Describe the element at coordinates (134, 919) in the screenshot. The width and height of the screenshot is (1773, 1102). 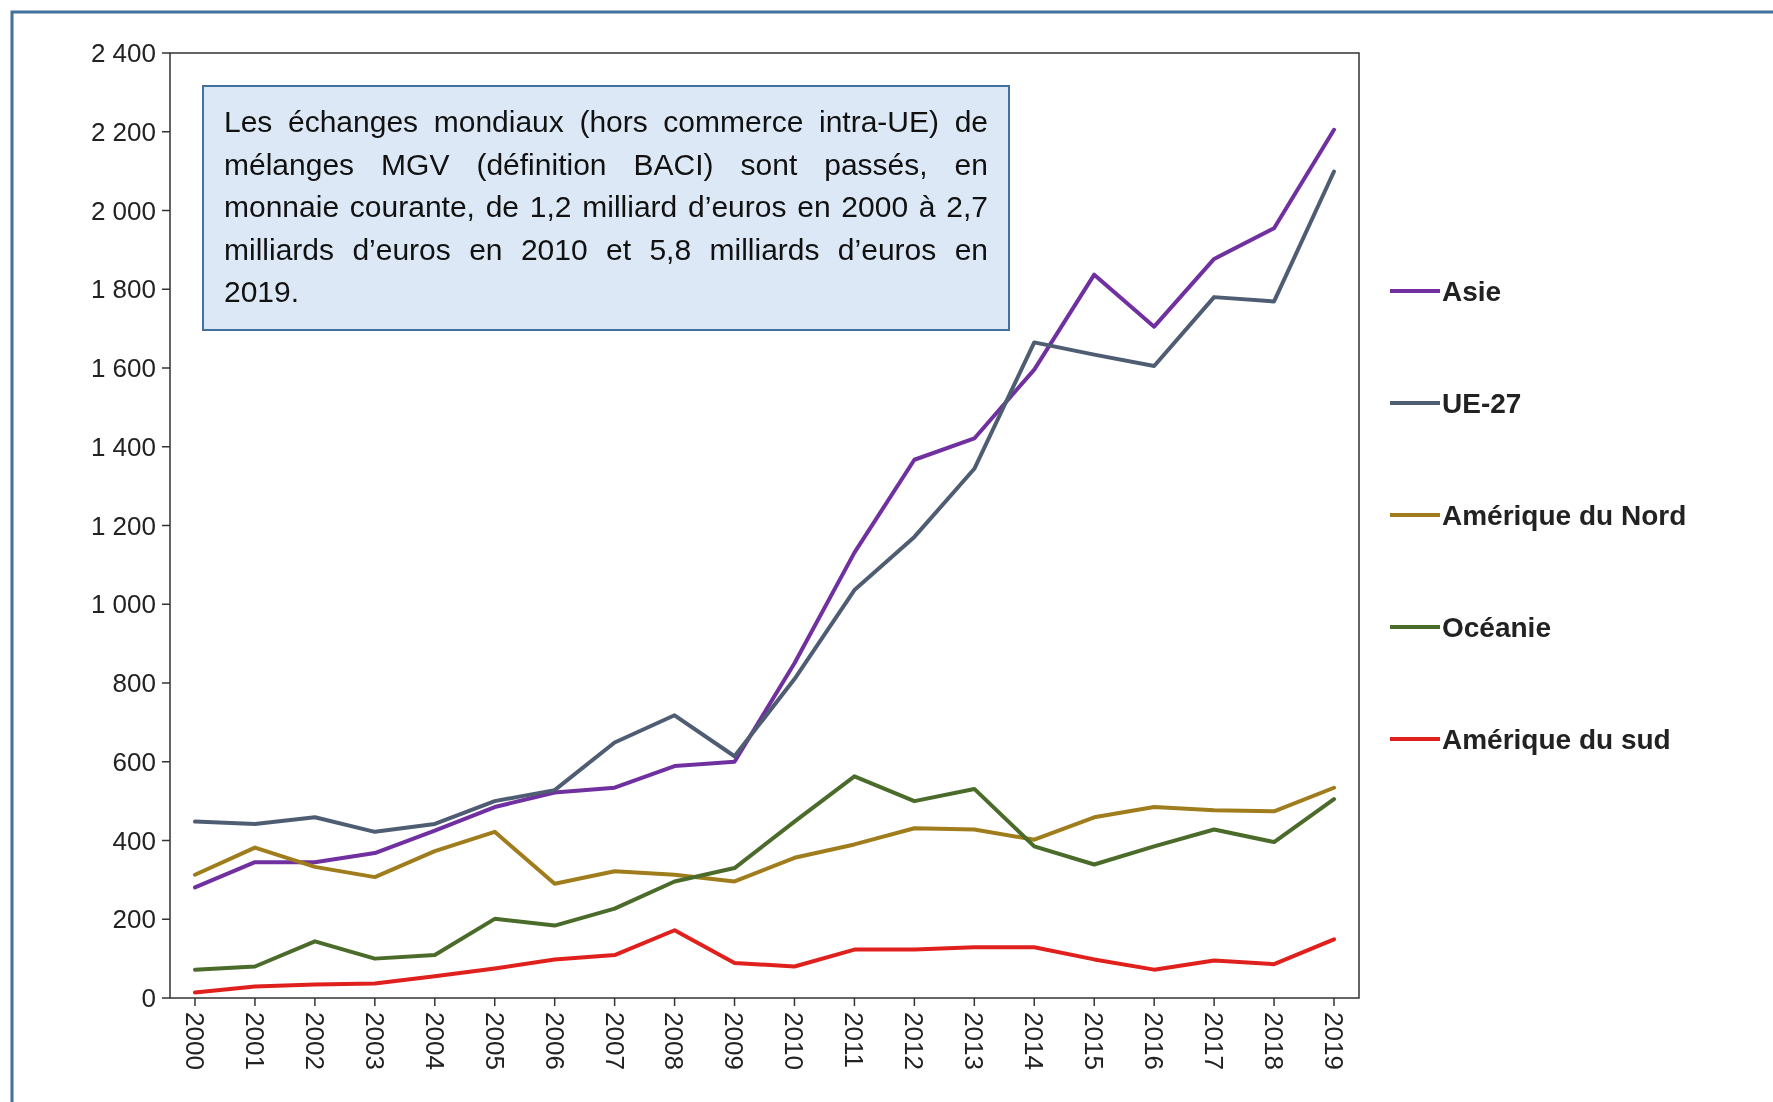
I see `y-tick-label: 200` at that location.